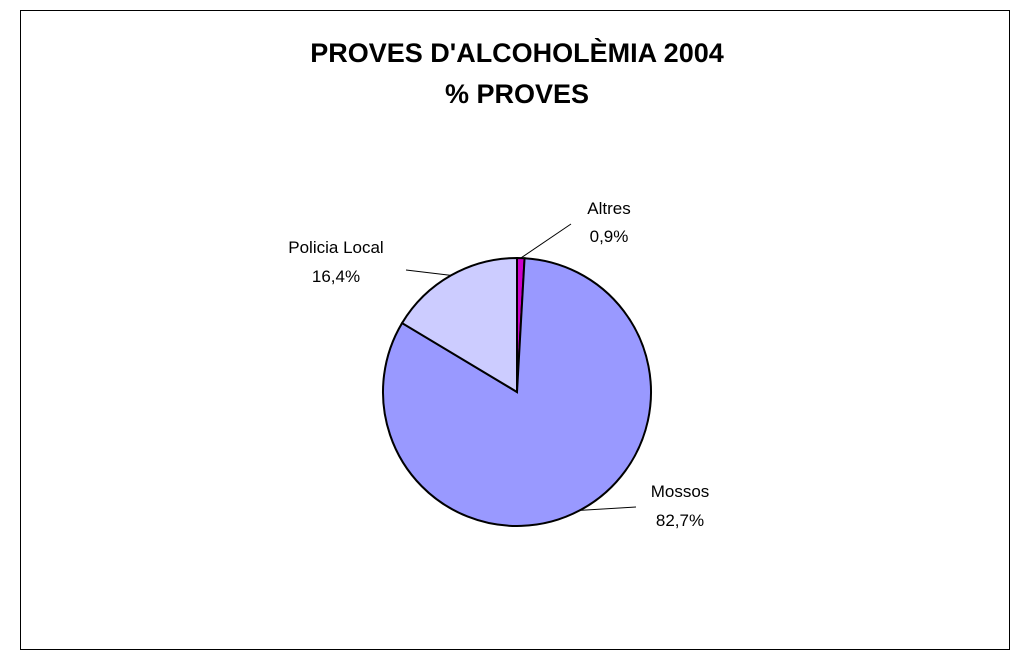  I want to click on leader-line-altres, so click(546, 241).